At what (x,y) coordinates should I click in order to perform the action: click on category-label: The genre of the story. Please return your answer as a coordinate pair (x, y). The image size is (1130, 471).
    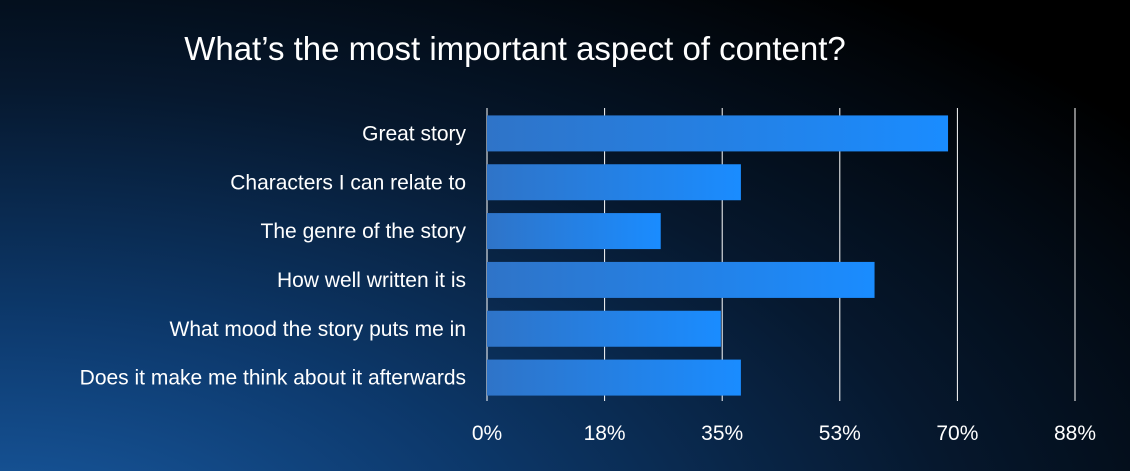
    Looking at the image, I should click on (364, 231).